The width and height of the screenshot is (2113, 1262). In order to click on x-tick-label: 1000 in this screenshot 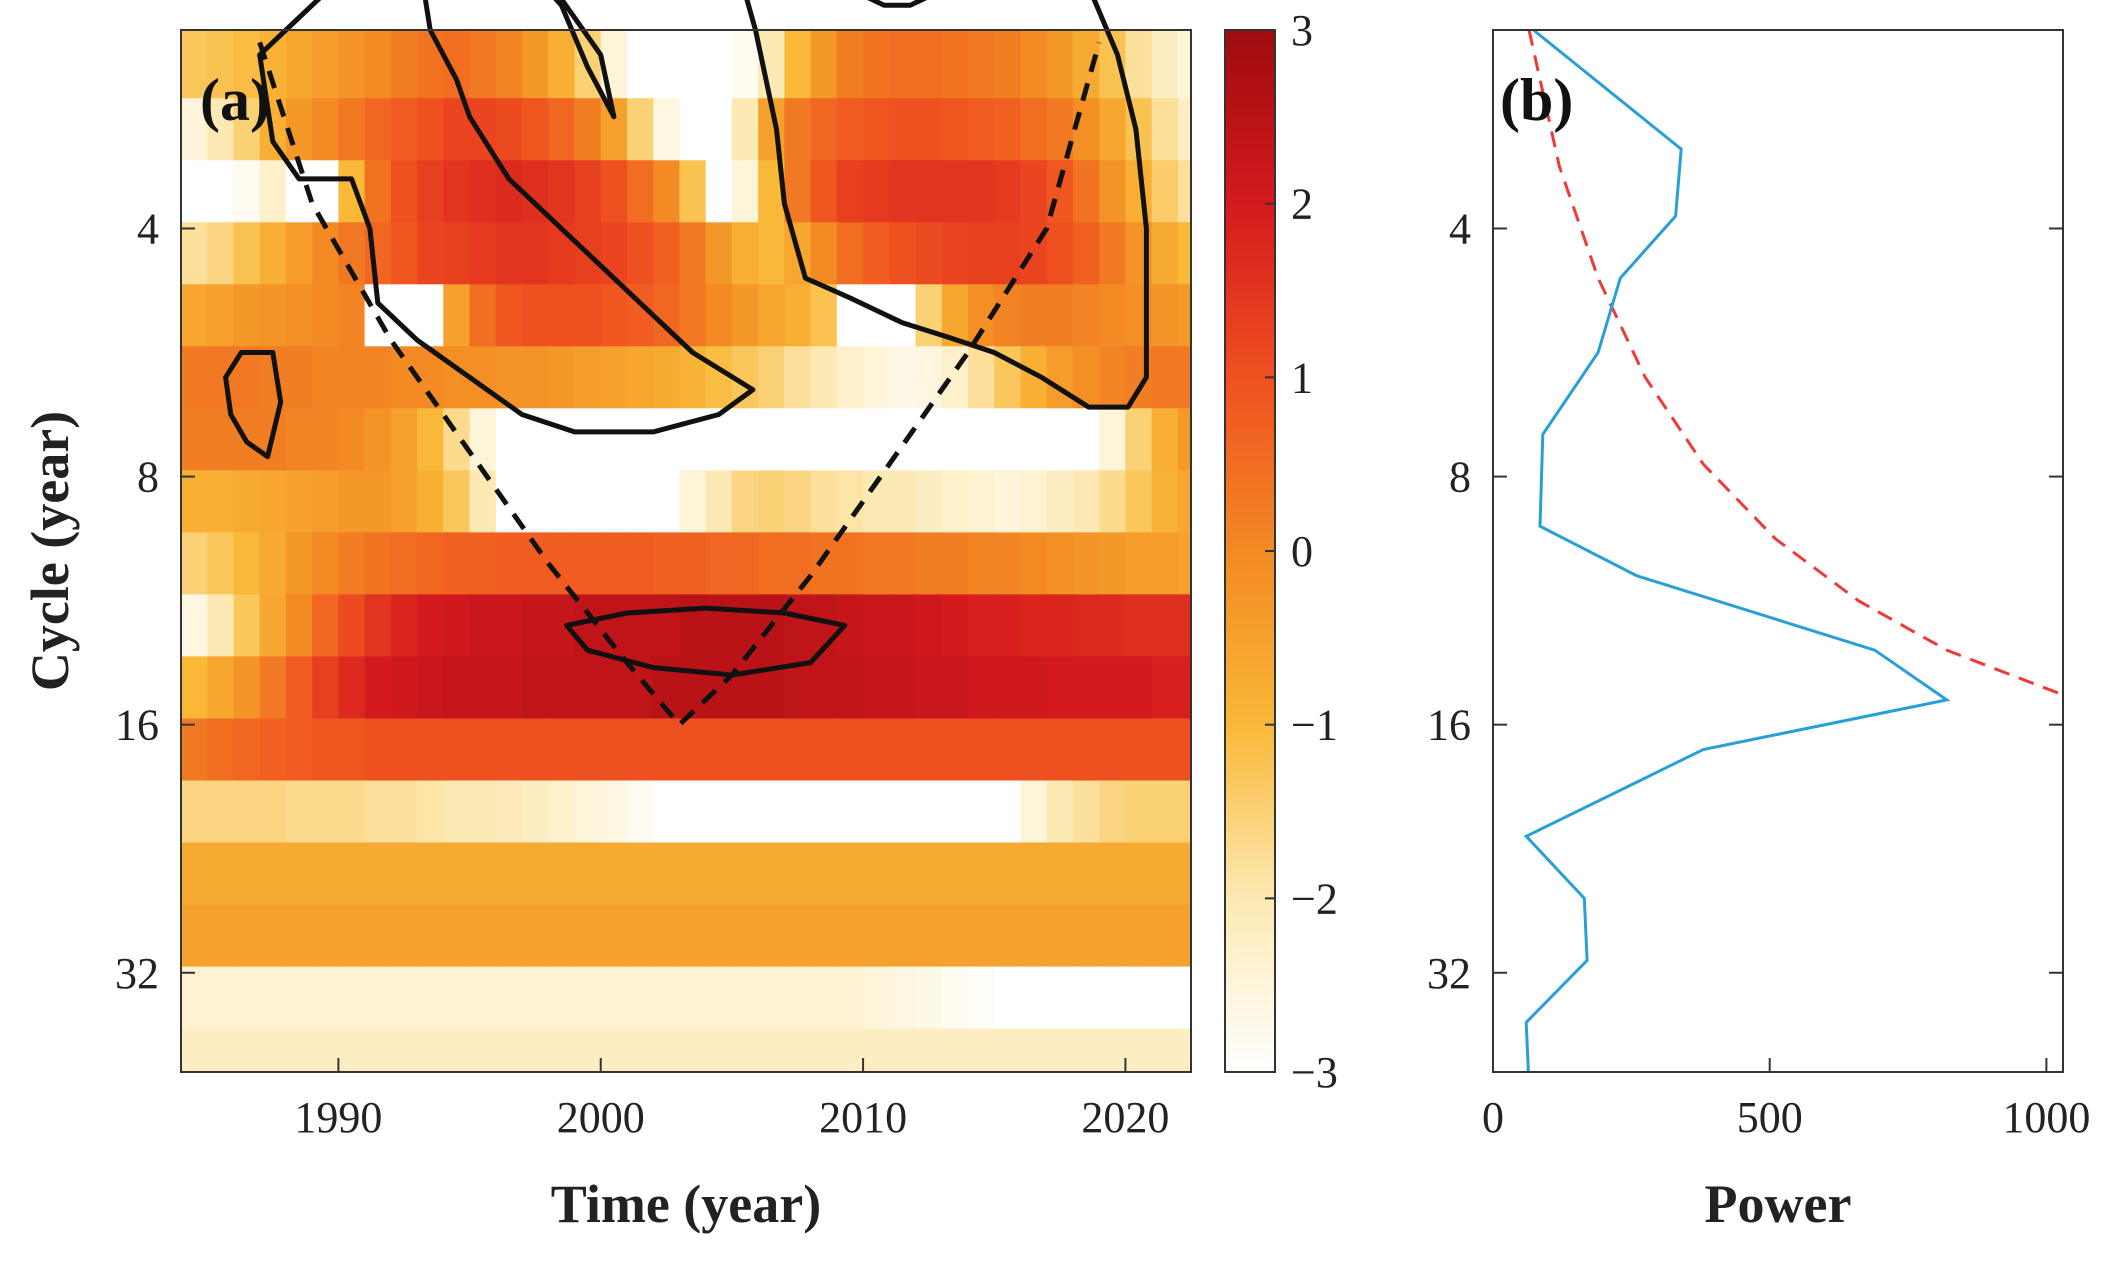, I will do `click(2046, 1117)`.